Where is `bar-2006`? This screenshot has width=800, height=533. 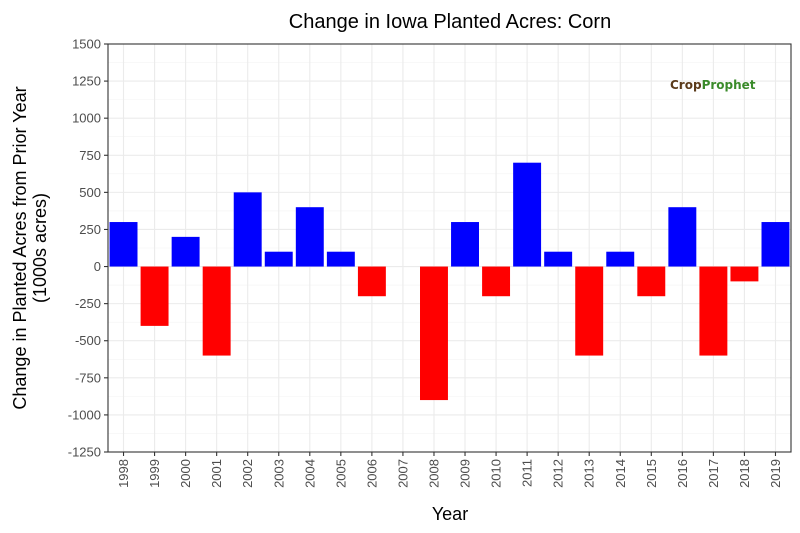
bar-2006 is located at coordinates (371, 281).